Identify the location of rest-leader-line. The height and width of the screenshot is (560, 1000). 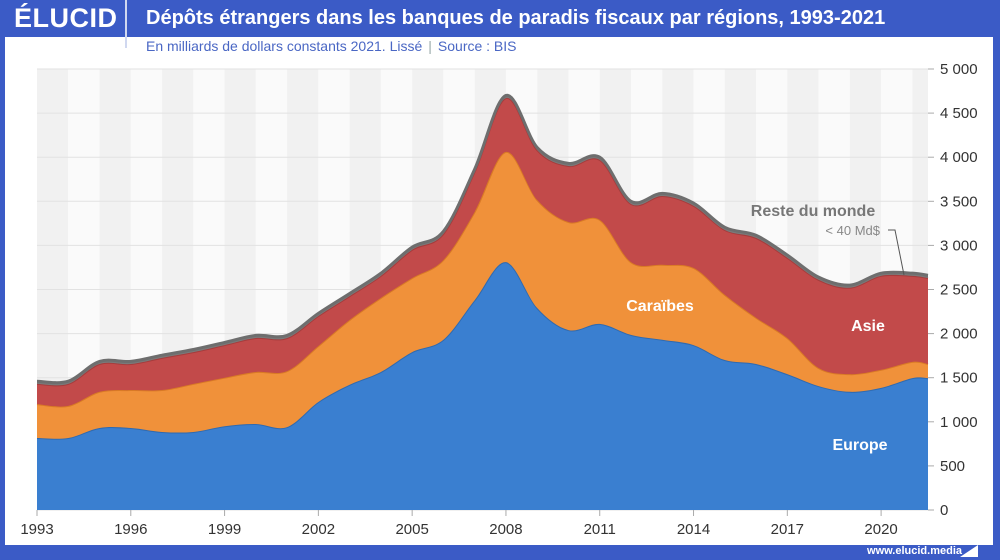
(896, 252).